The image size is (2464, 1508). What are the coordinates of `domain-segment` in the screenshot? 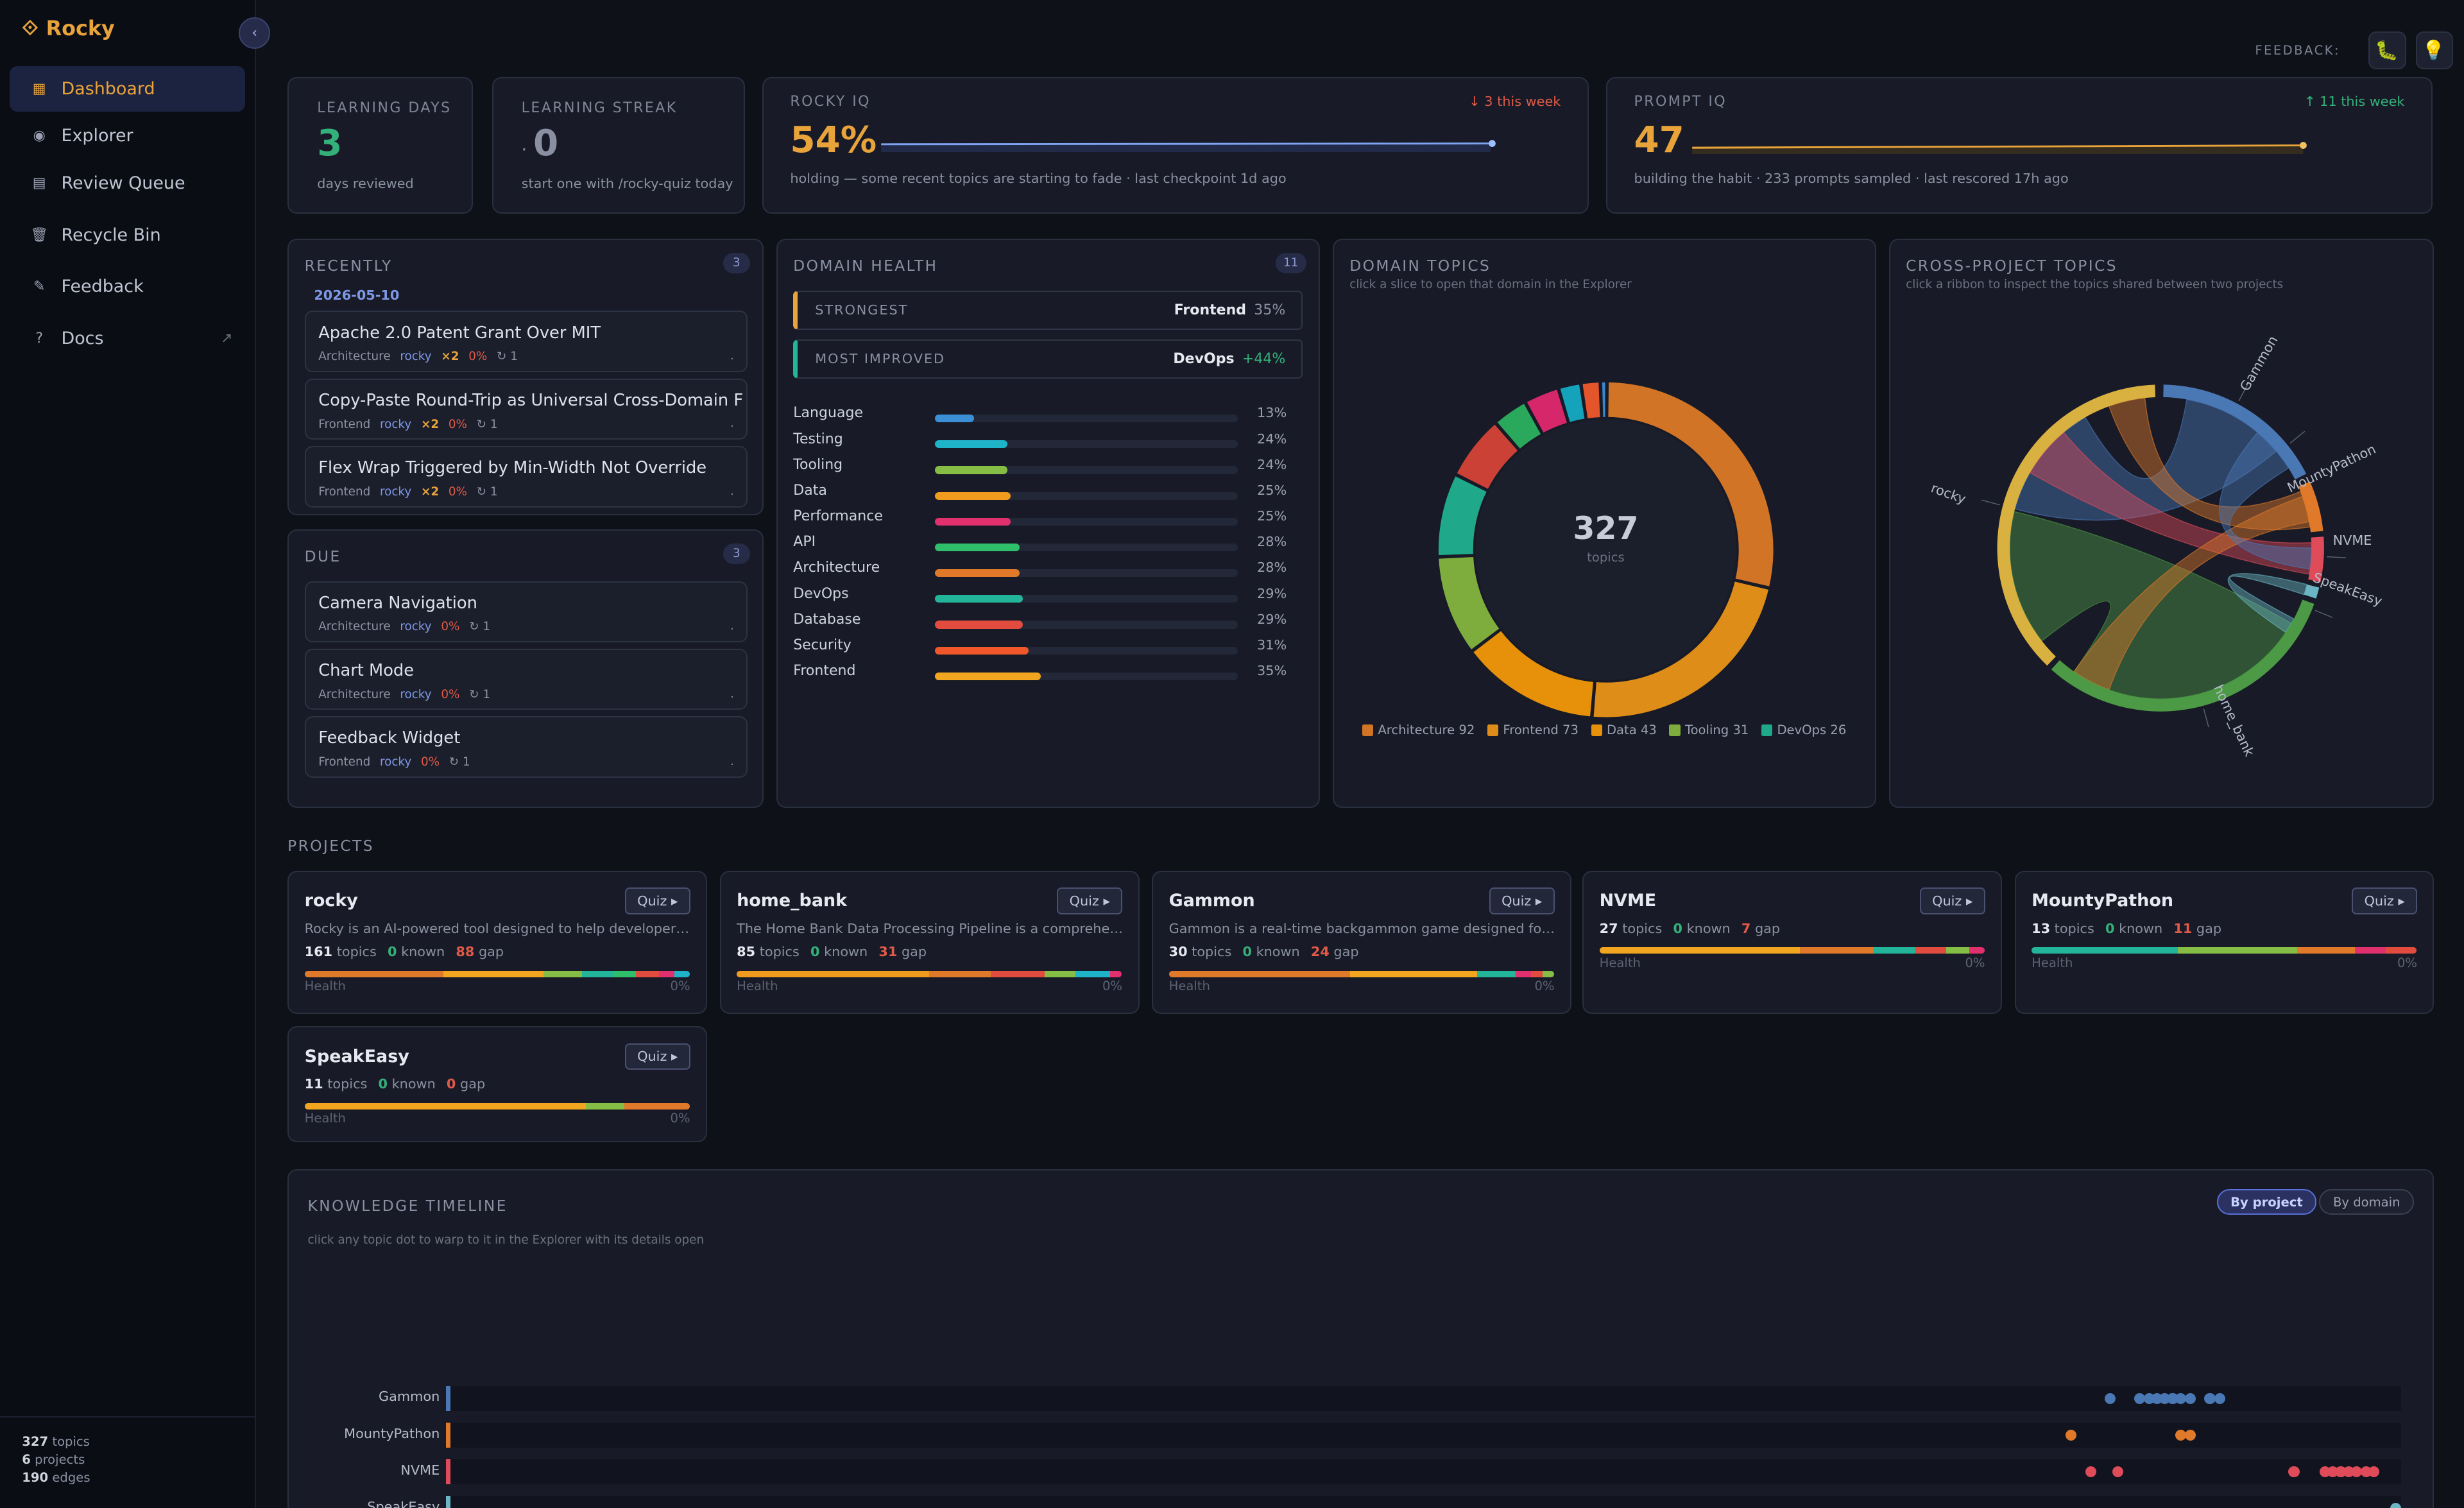 It's located at (624, 974).